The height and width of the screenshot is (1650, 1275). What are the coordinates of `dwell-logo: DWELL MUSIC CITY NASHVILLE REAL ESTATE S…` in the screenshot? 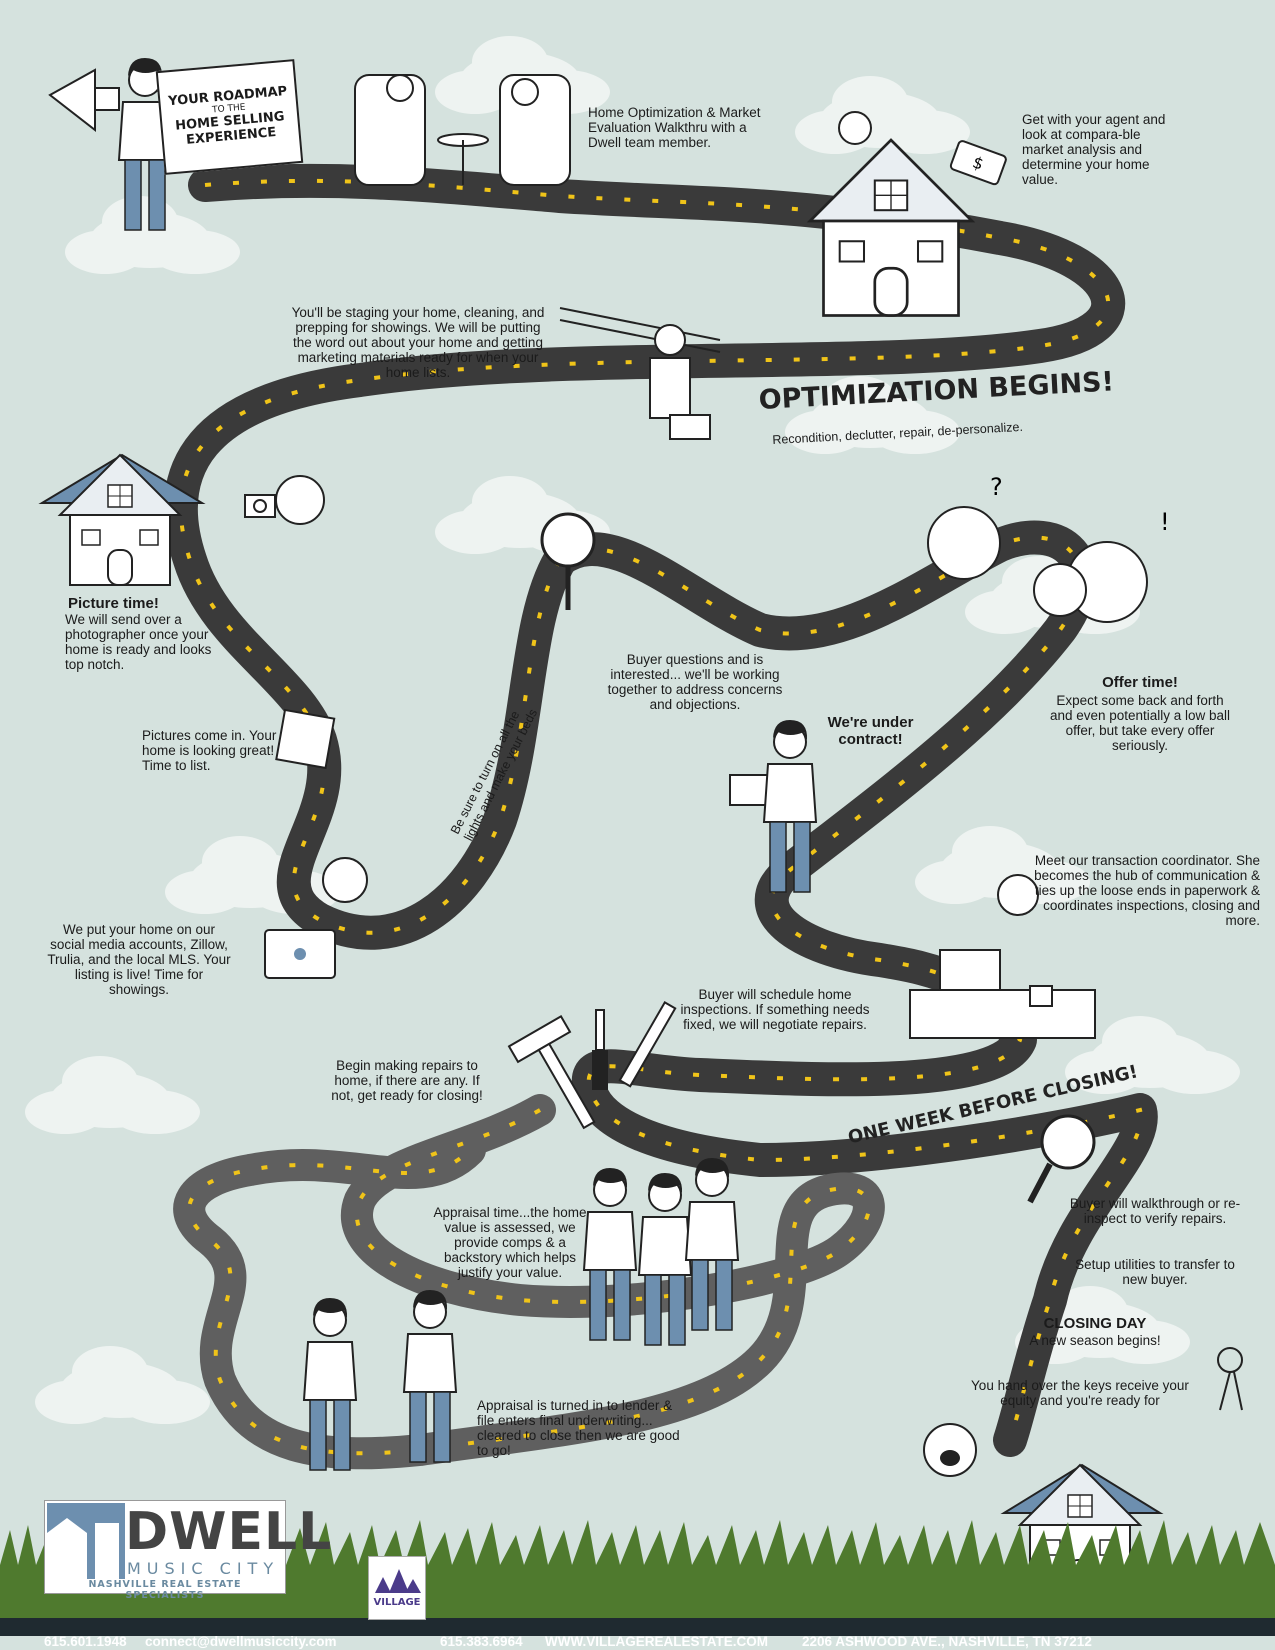 It's located at (187, 1550).